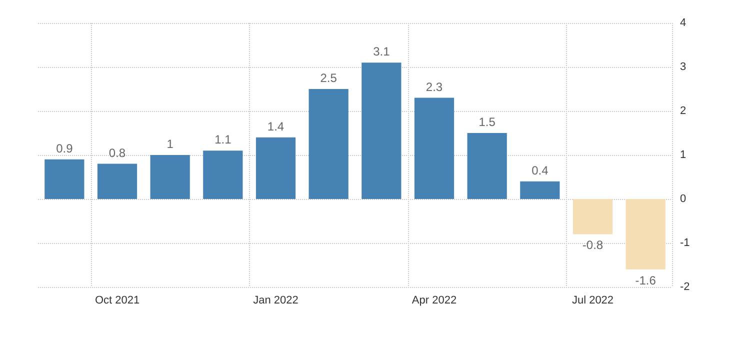 Image resolution: width=730 pixels, height=350 pixels. What do you see at coordinates (381, 51) in the screenshot?
I see `data-label: 3.1` at bounding box center [381, 51].